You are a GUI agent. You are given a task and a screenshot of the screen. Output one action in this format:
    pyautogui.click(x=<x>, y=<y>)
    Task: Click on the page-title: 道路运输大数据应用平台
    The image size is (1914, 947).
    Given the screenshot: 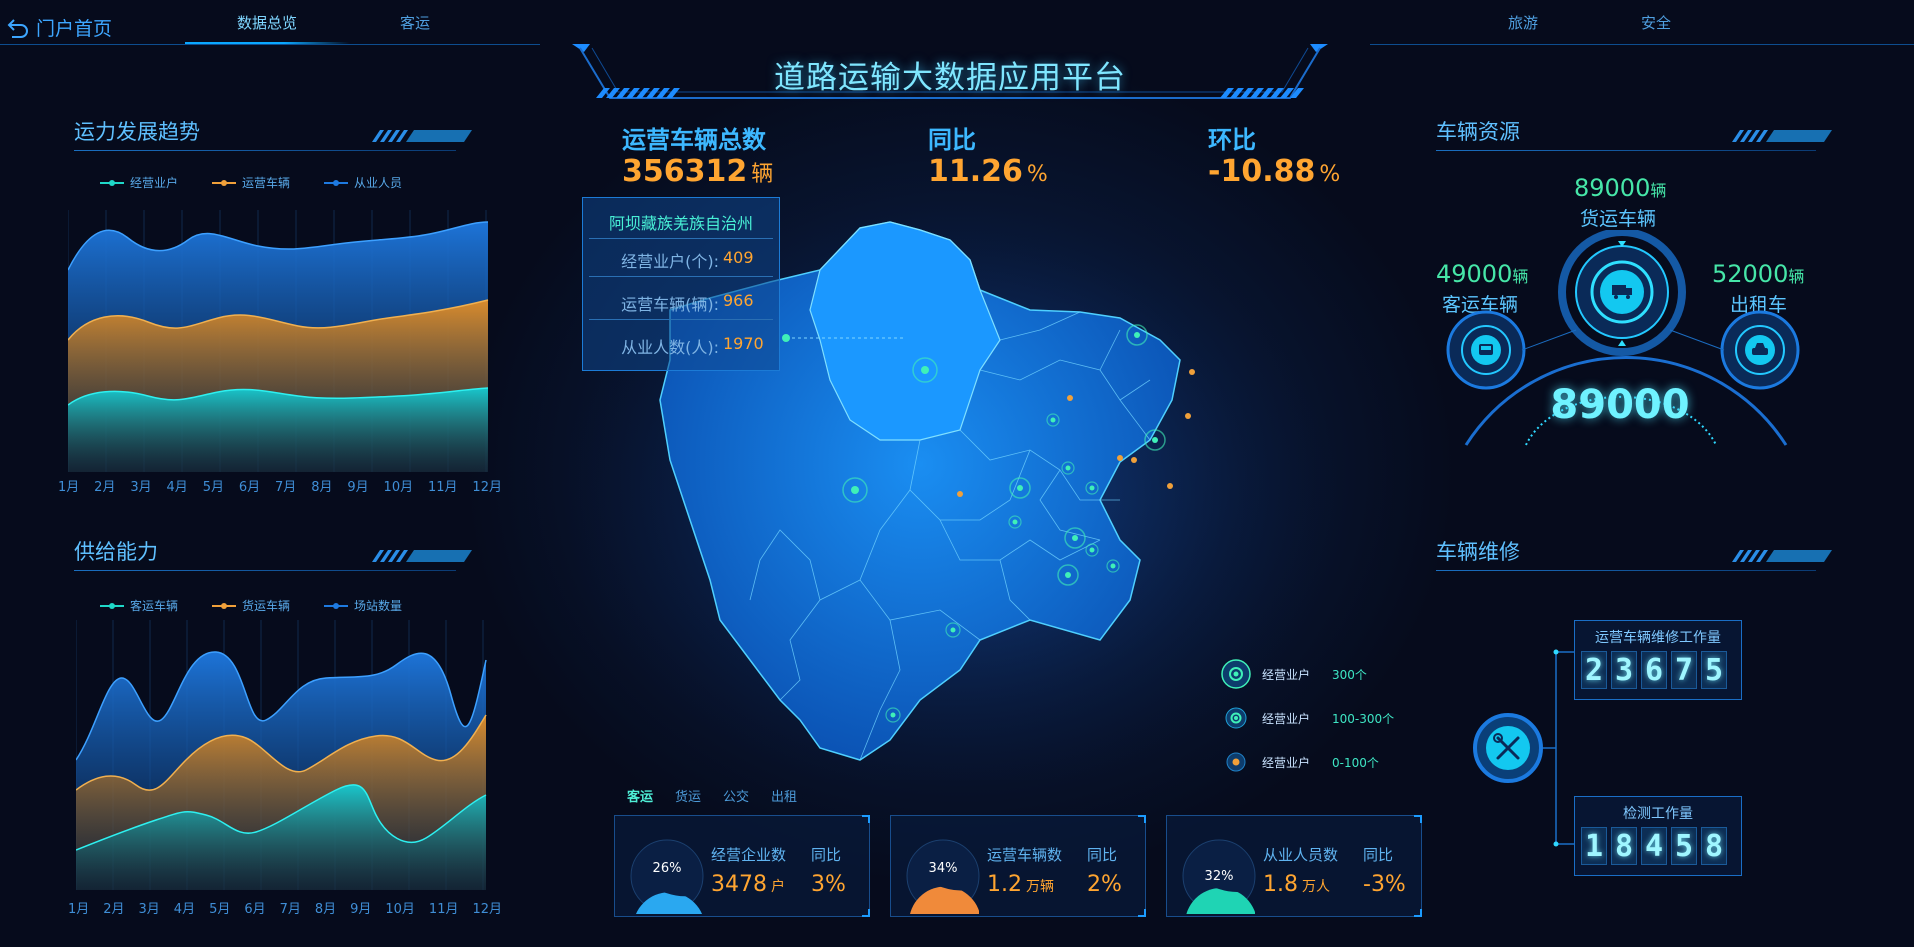 What is the action you would take?
    pyautogui.click(x=950, y=78)
    